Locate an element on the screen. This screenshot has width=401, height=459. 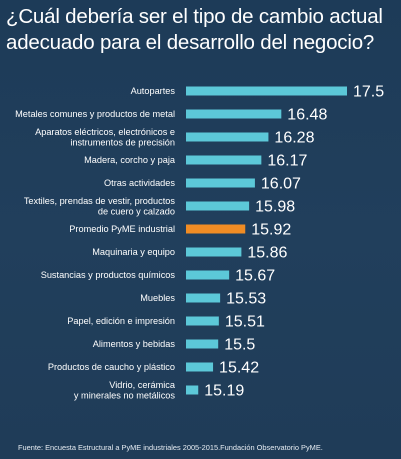
value-label: 15.92 is located at coordinates (271, 230).